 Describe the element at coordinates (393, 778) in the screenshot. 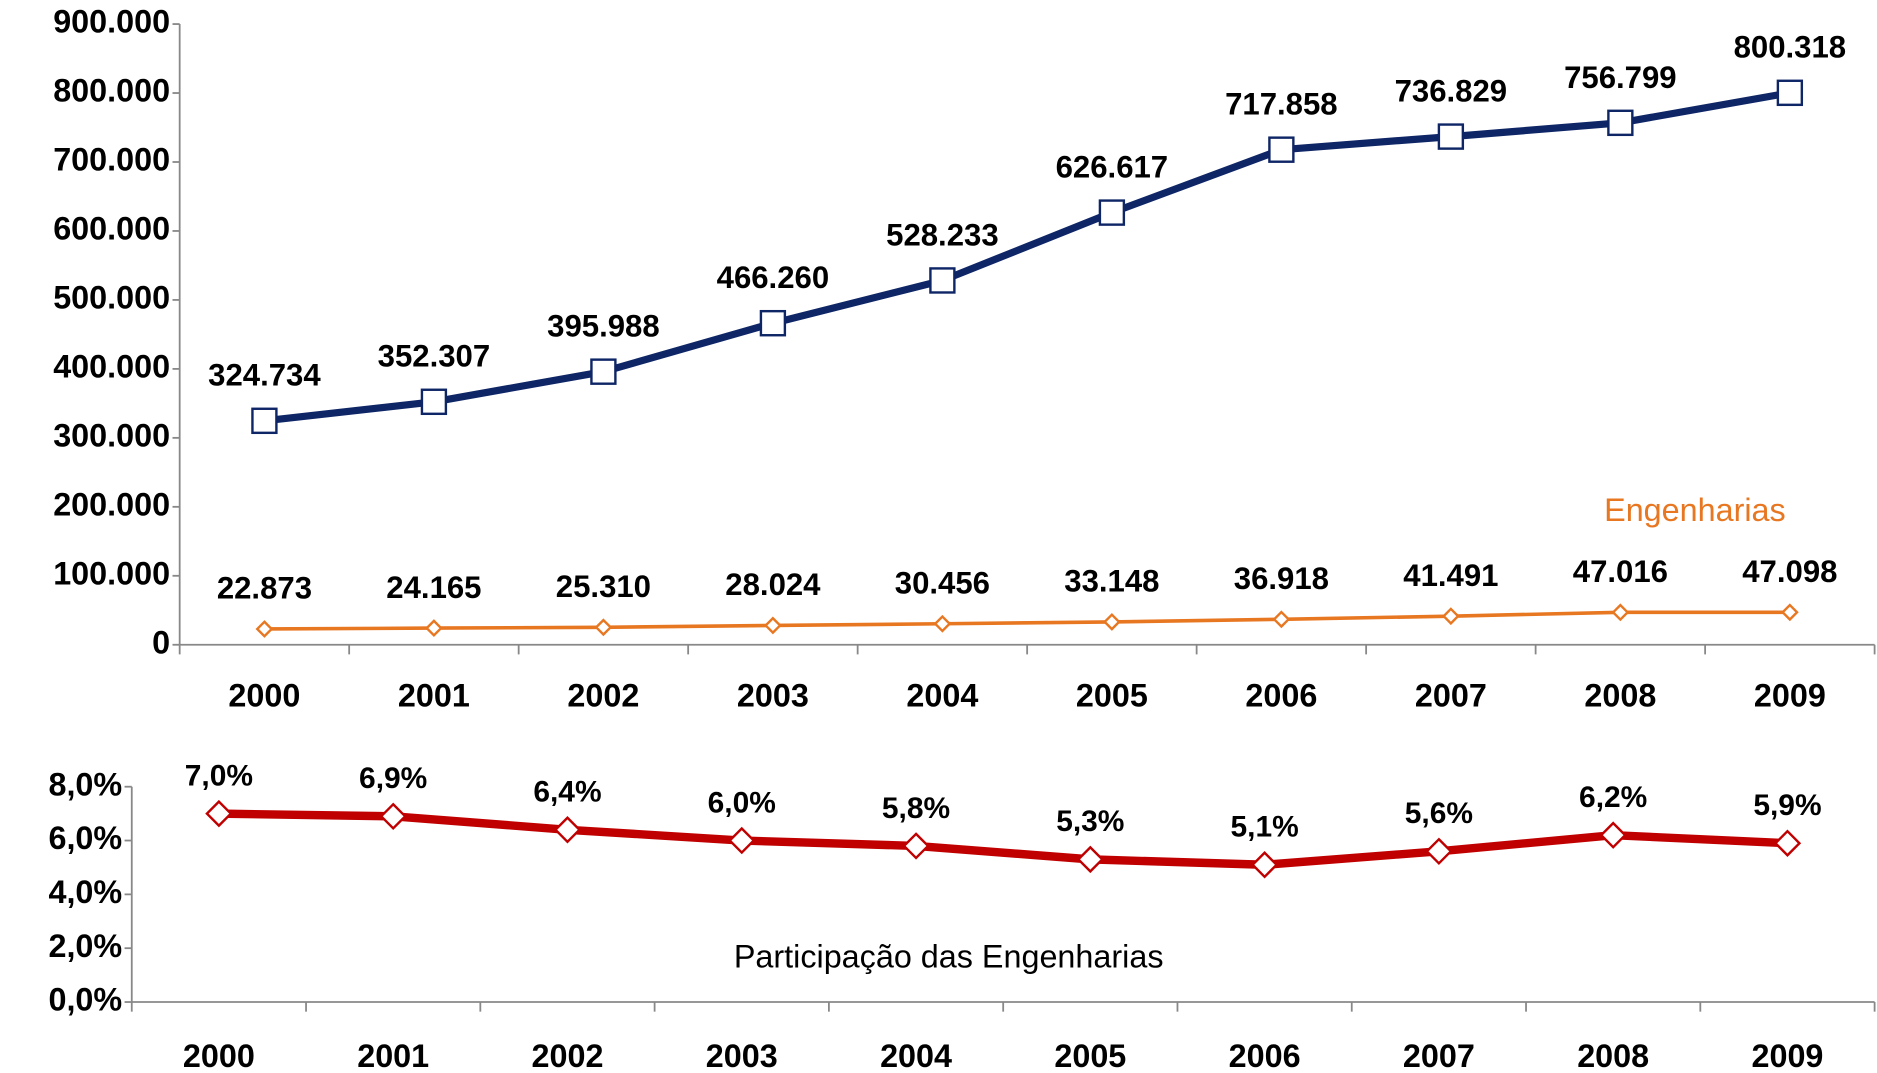

I see `data-label: 6,9%` at that location.